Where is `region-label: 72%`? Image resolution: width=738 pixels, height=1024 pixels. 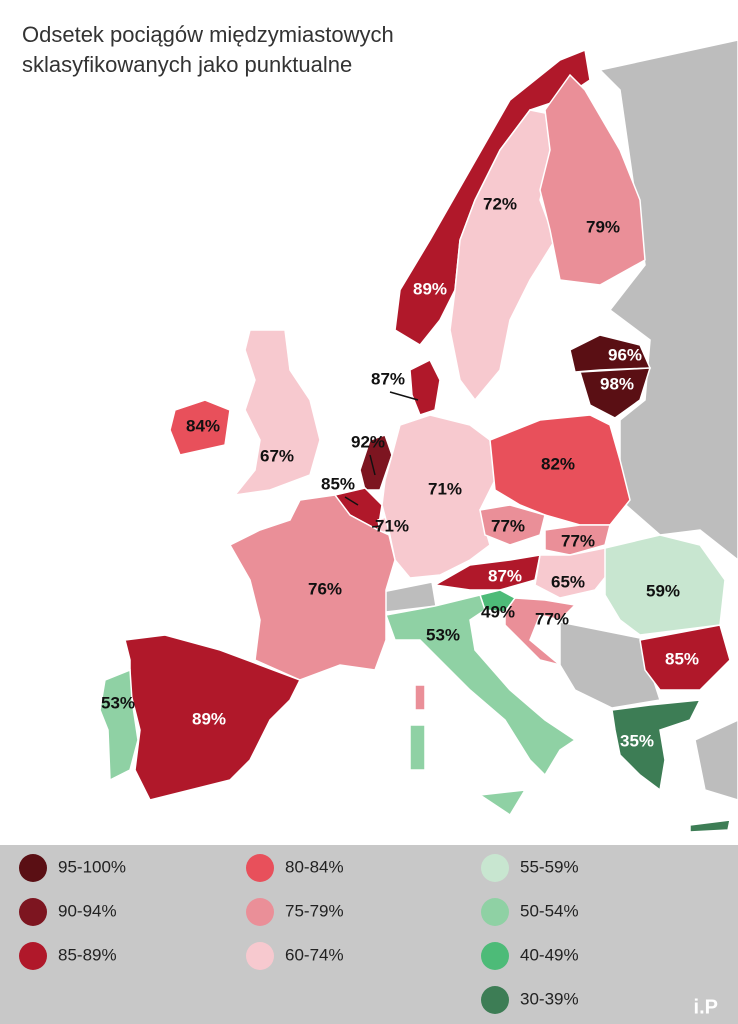 region-label: 72% is located at coordinates (500, 203).